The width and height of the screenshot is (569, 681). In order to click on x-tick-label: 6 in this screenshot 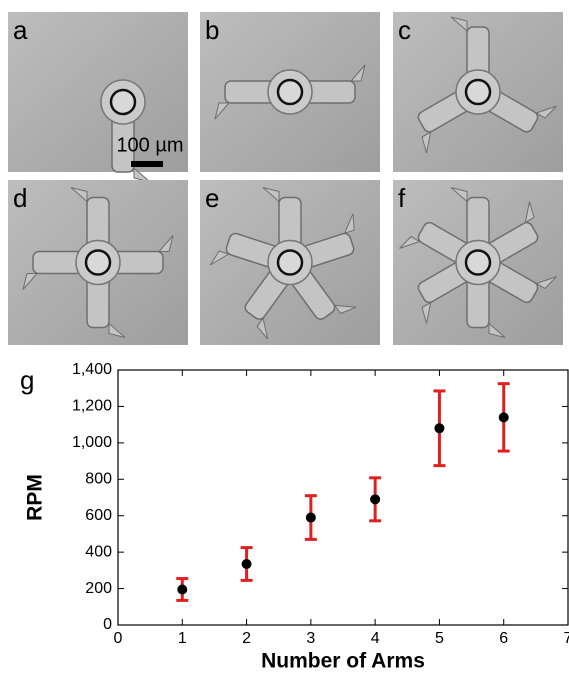, I will do `click(503, 638)`.